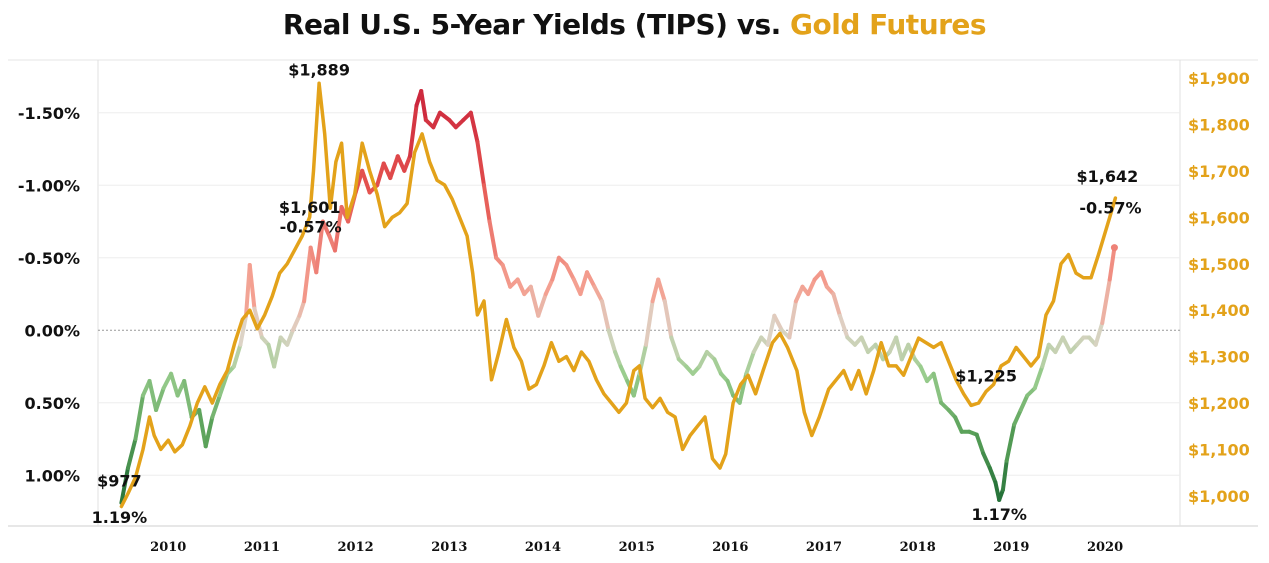 The image size is (1269, 563). Describe the element at coordinates (637, 547) in the screenshot. I see `x-tick-label: 2015` at that location.